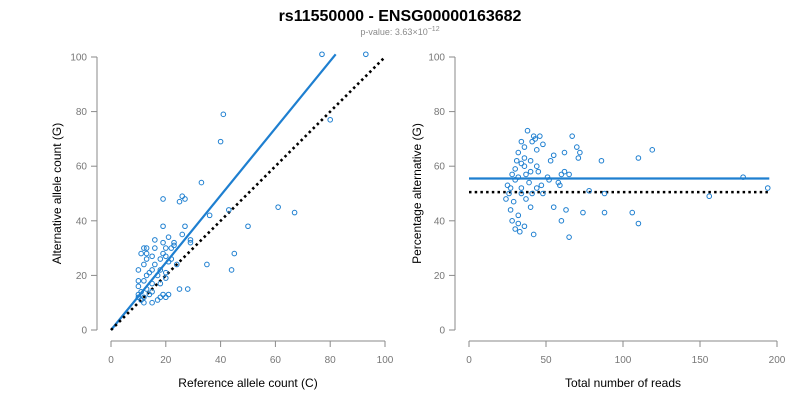 The height and width of the screenshot is (400, 800). What do you see at coordinates (469, 360) in the screenshot?
I see `right-x-tick-label: 0` at bounding box center [469, 360].